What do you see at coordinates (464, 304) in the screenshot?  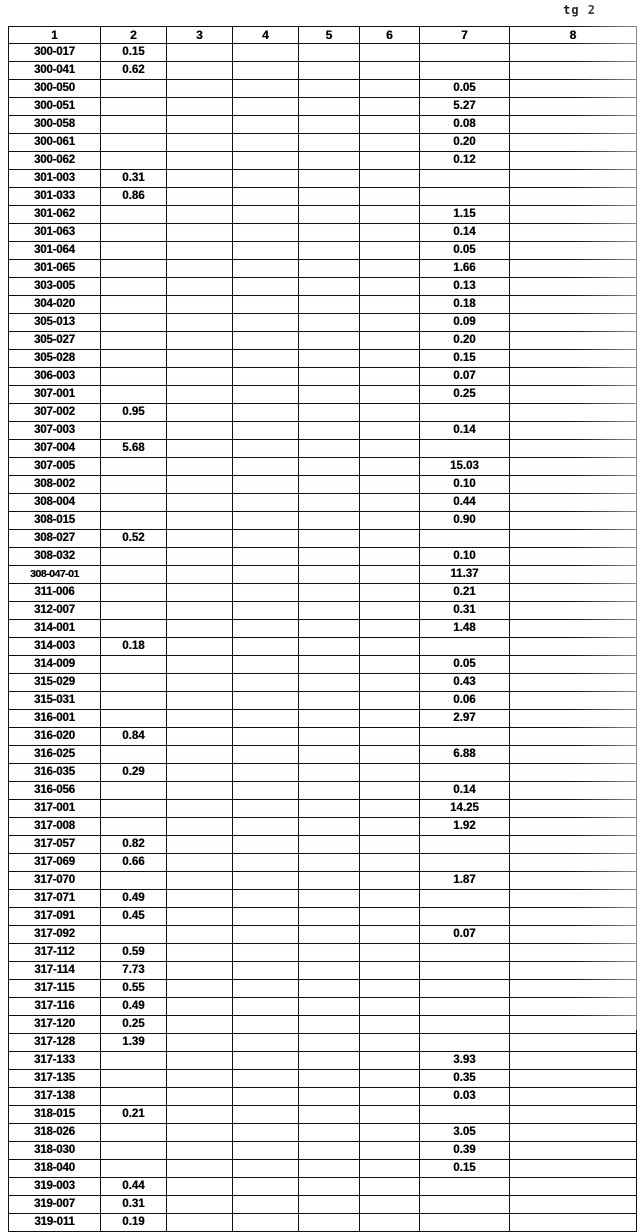 I see `row-value-cell-7: 0.18` at bounding box center [464, 304].